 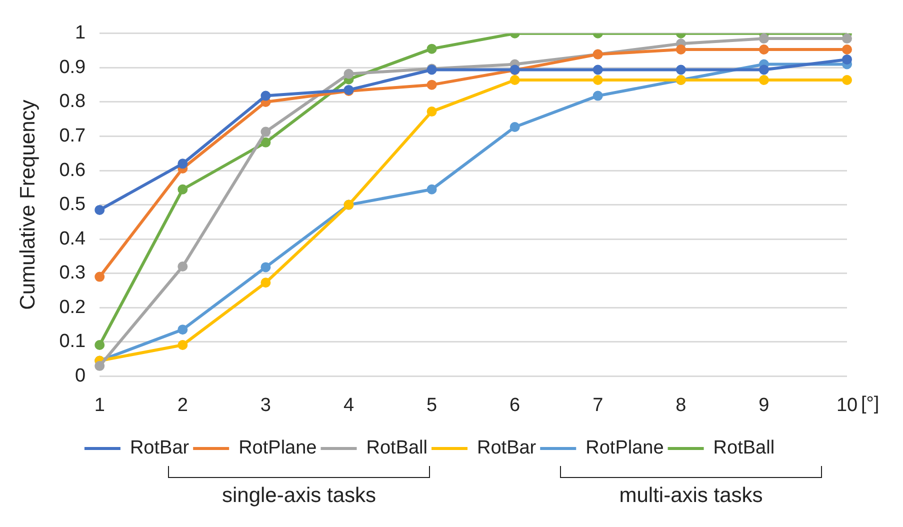 I want to click on x-tick-label: 10, so click(x=847, y=405).